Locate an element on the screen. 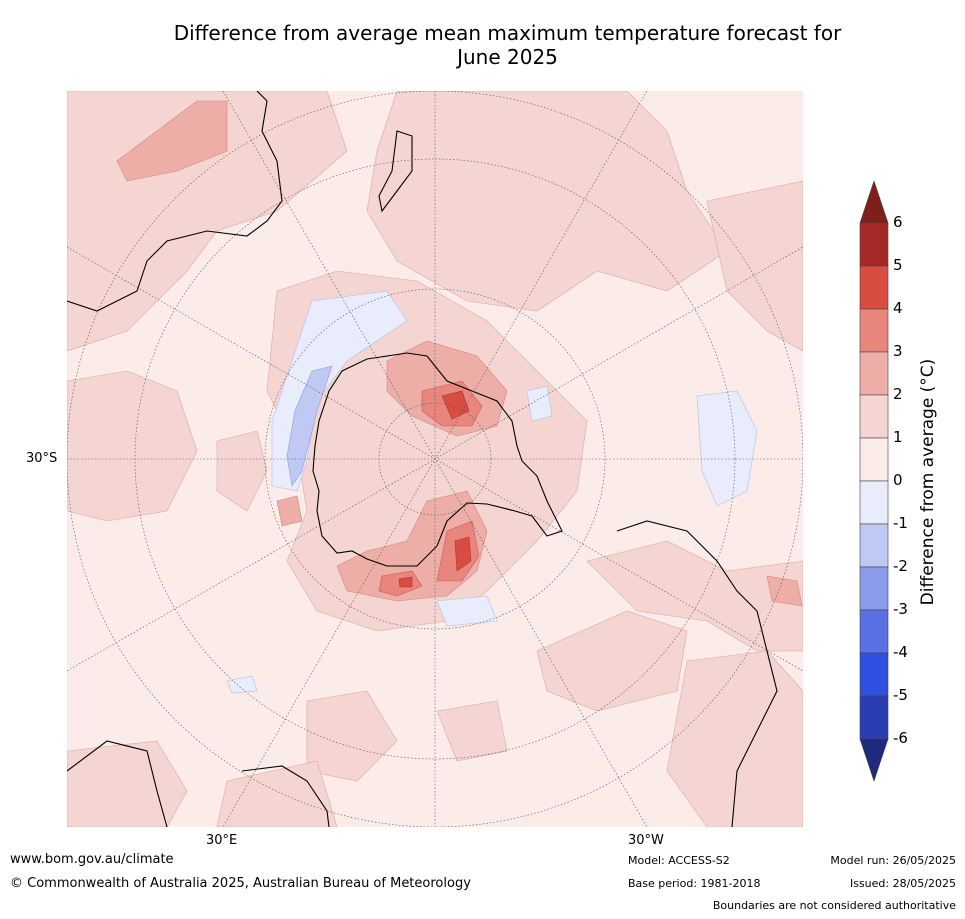 This screenshot has height=919, width=965. colorbar-tick-label: 5 is located at coordinates (898, 265).